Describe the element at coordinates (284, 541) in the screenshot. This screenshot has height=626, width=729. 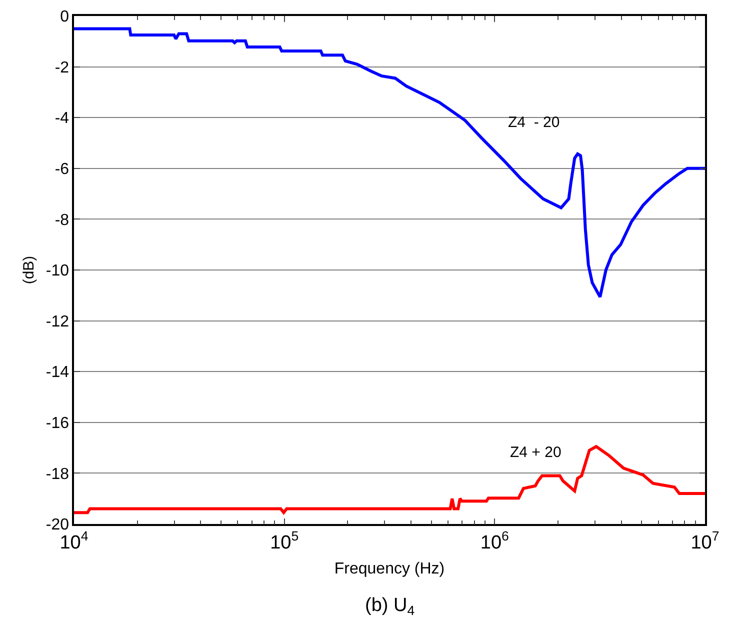
I see `x-tick-label: 10$^{5}$` at that location.